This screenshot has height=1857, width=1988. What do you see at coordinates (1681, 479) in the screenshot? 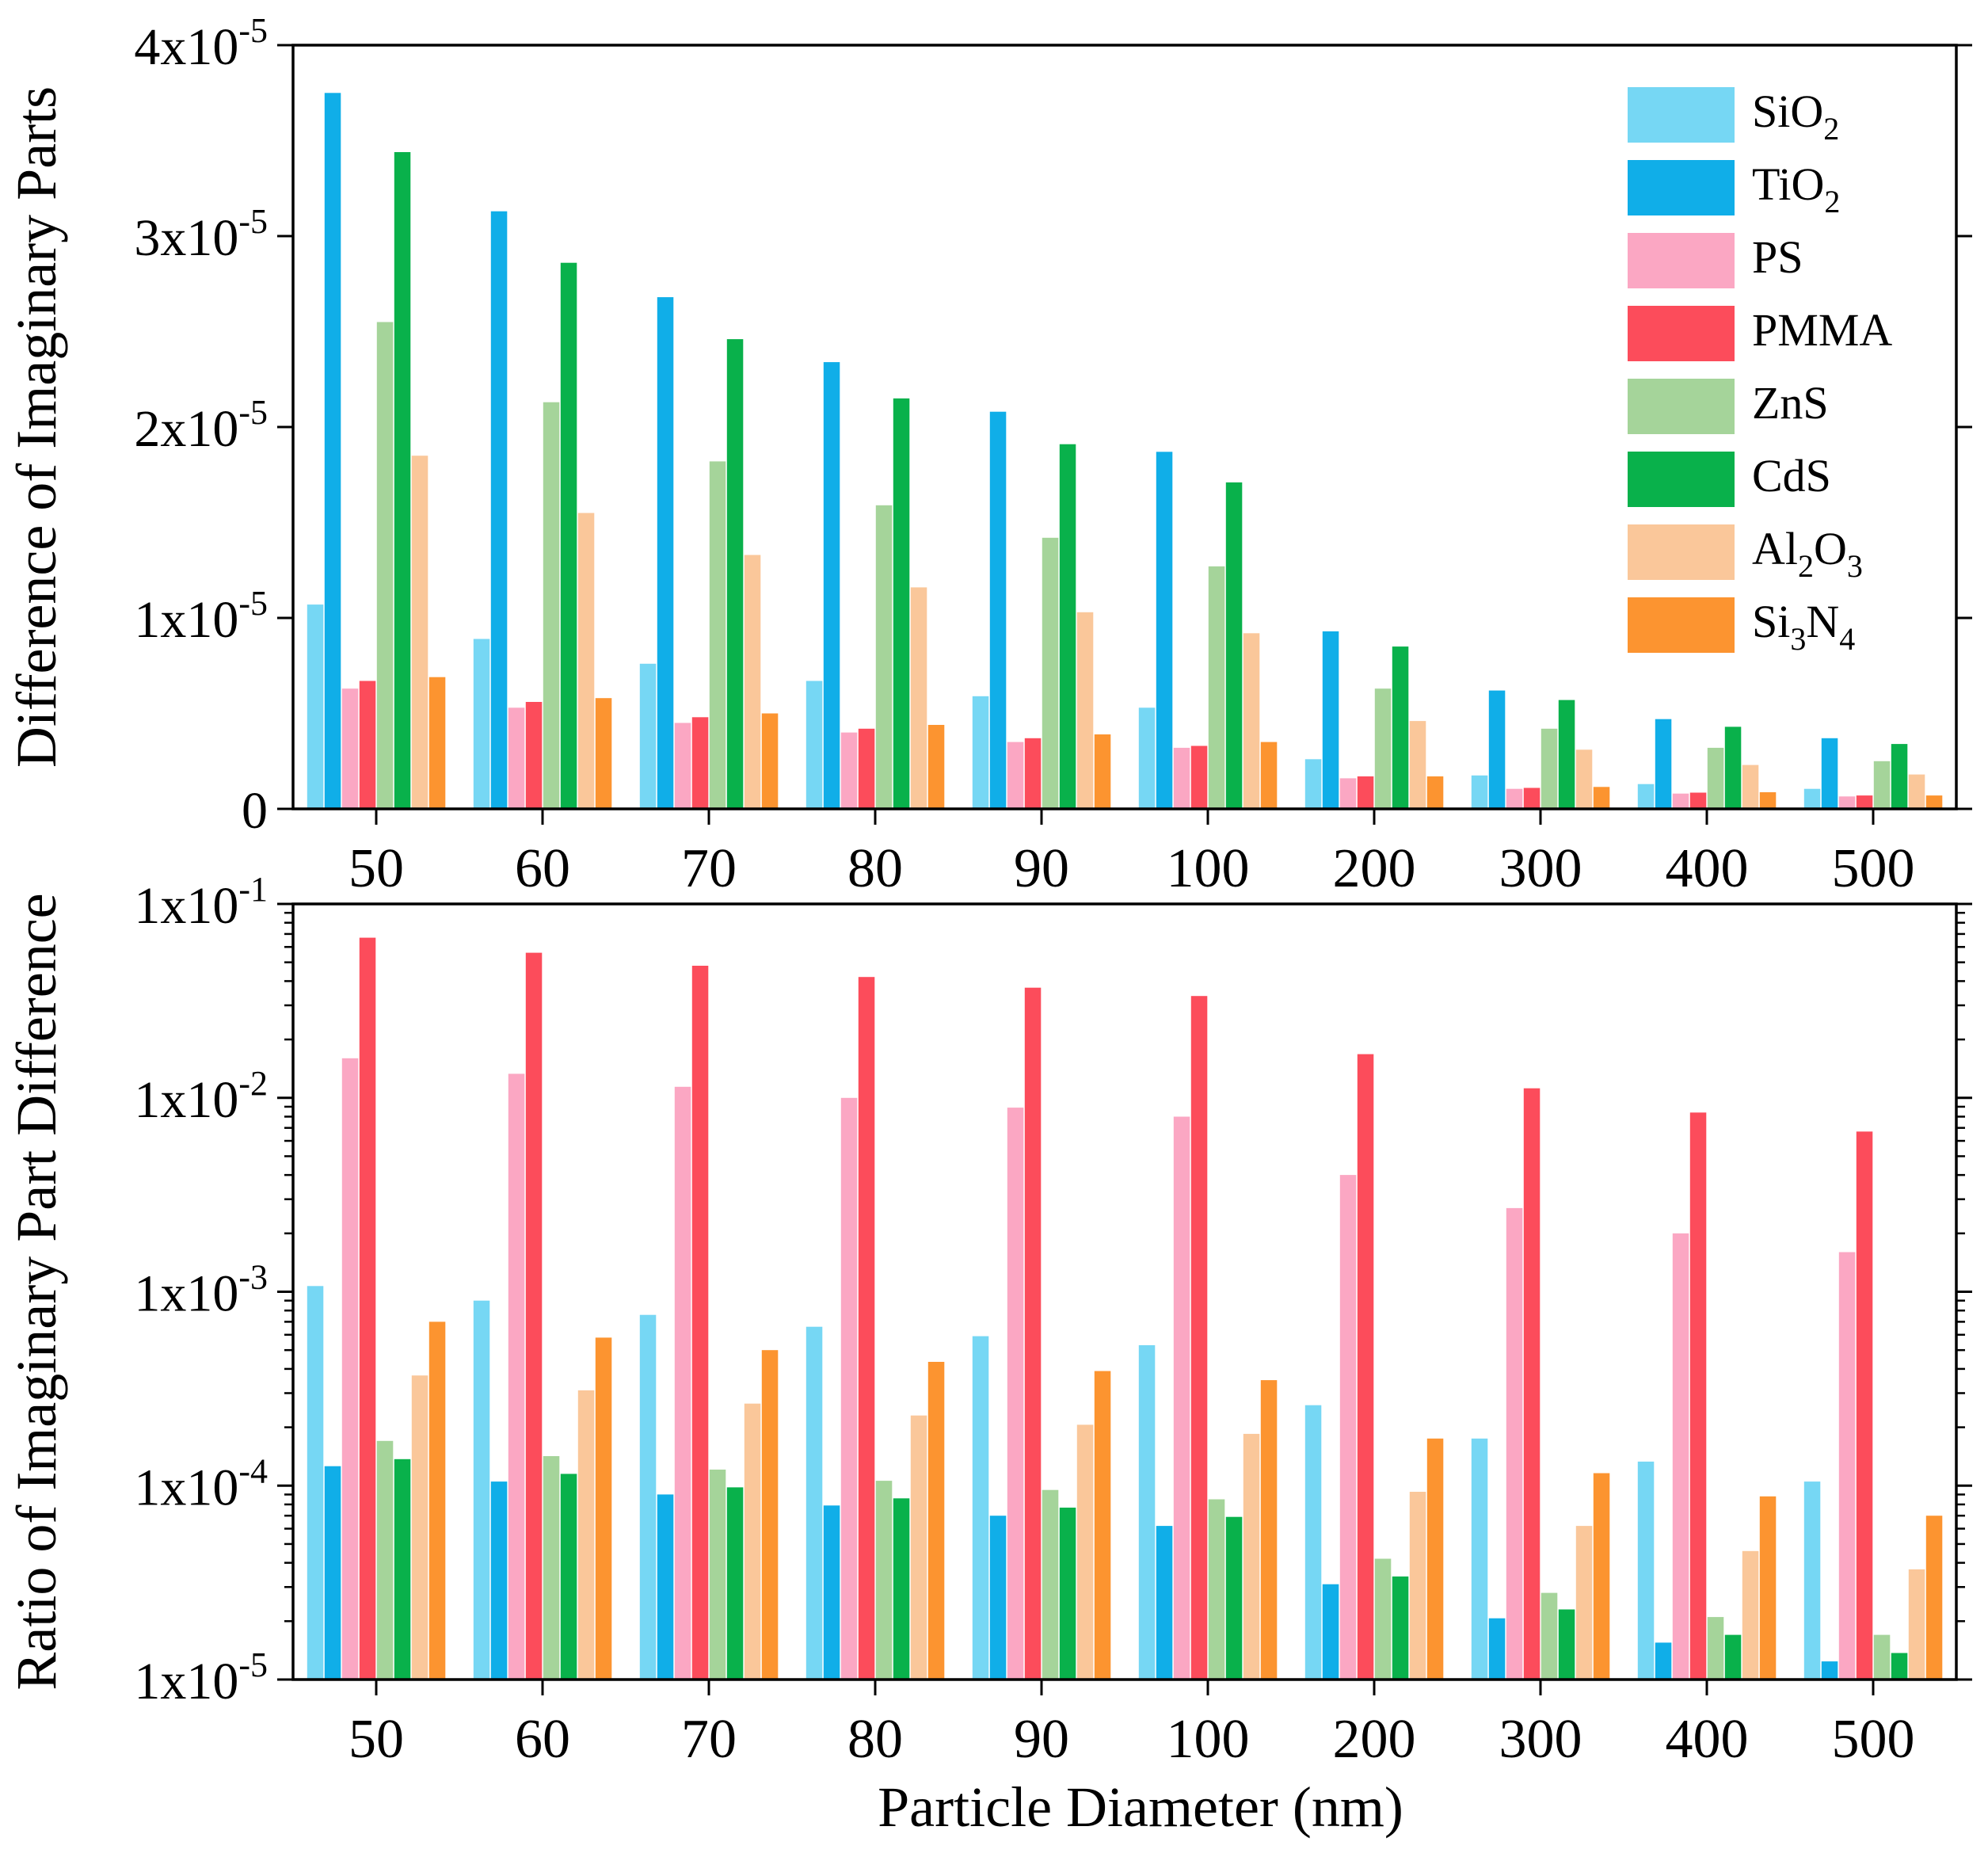
I see `legend-swatch-cds` at bounding box center [1681, 479].